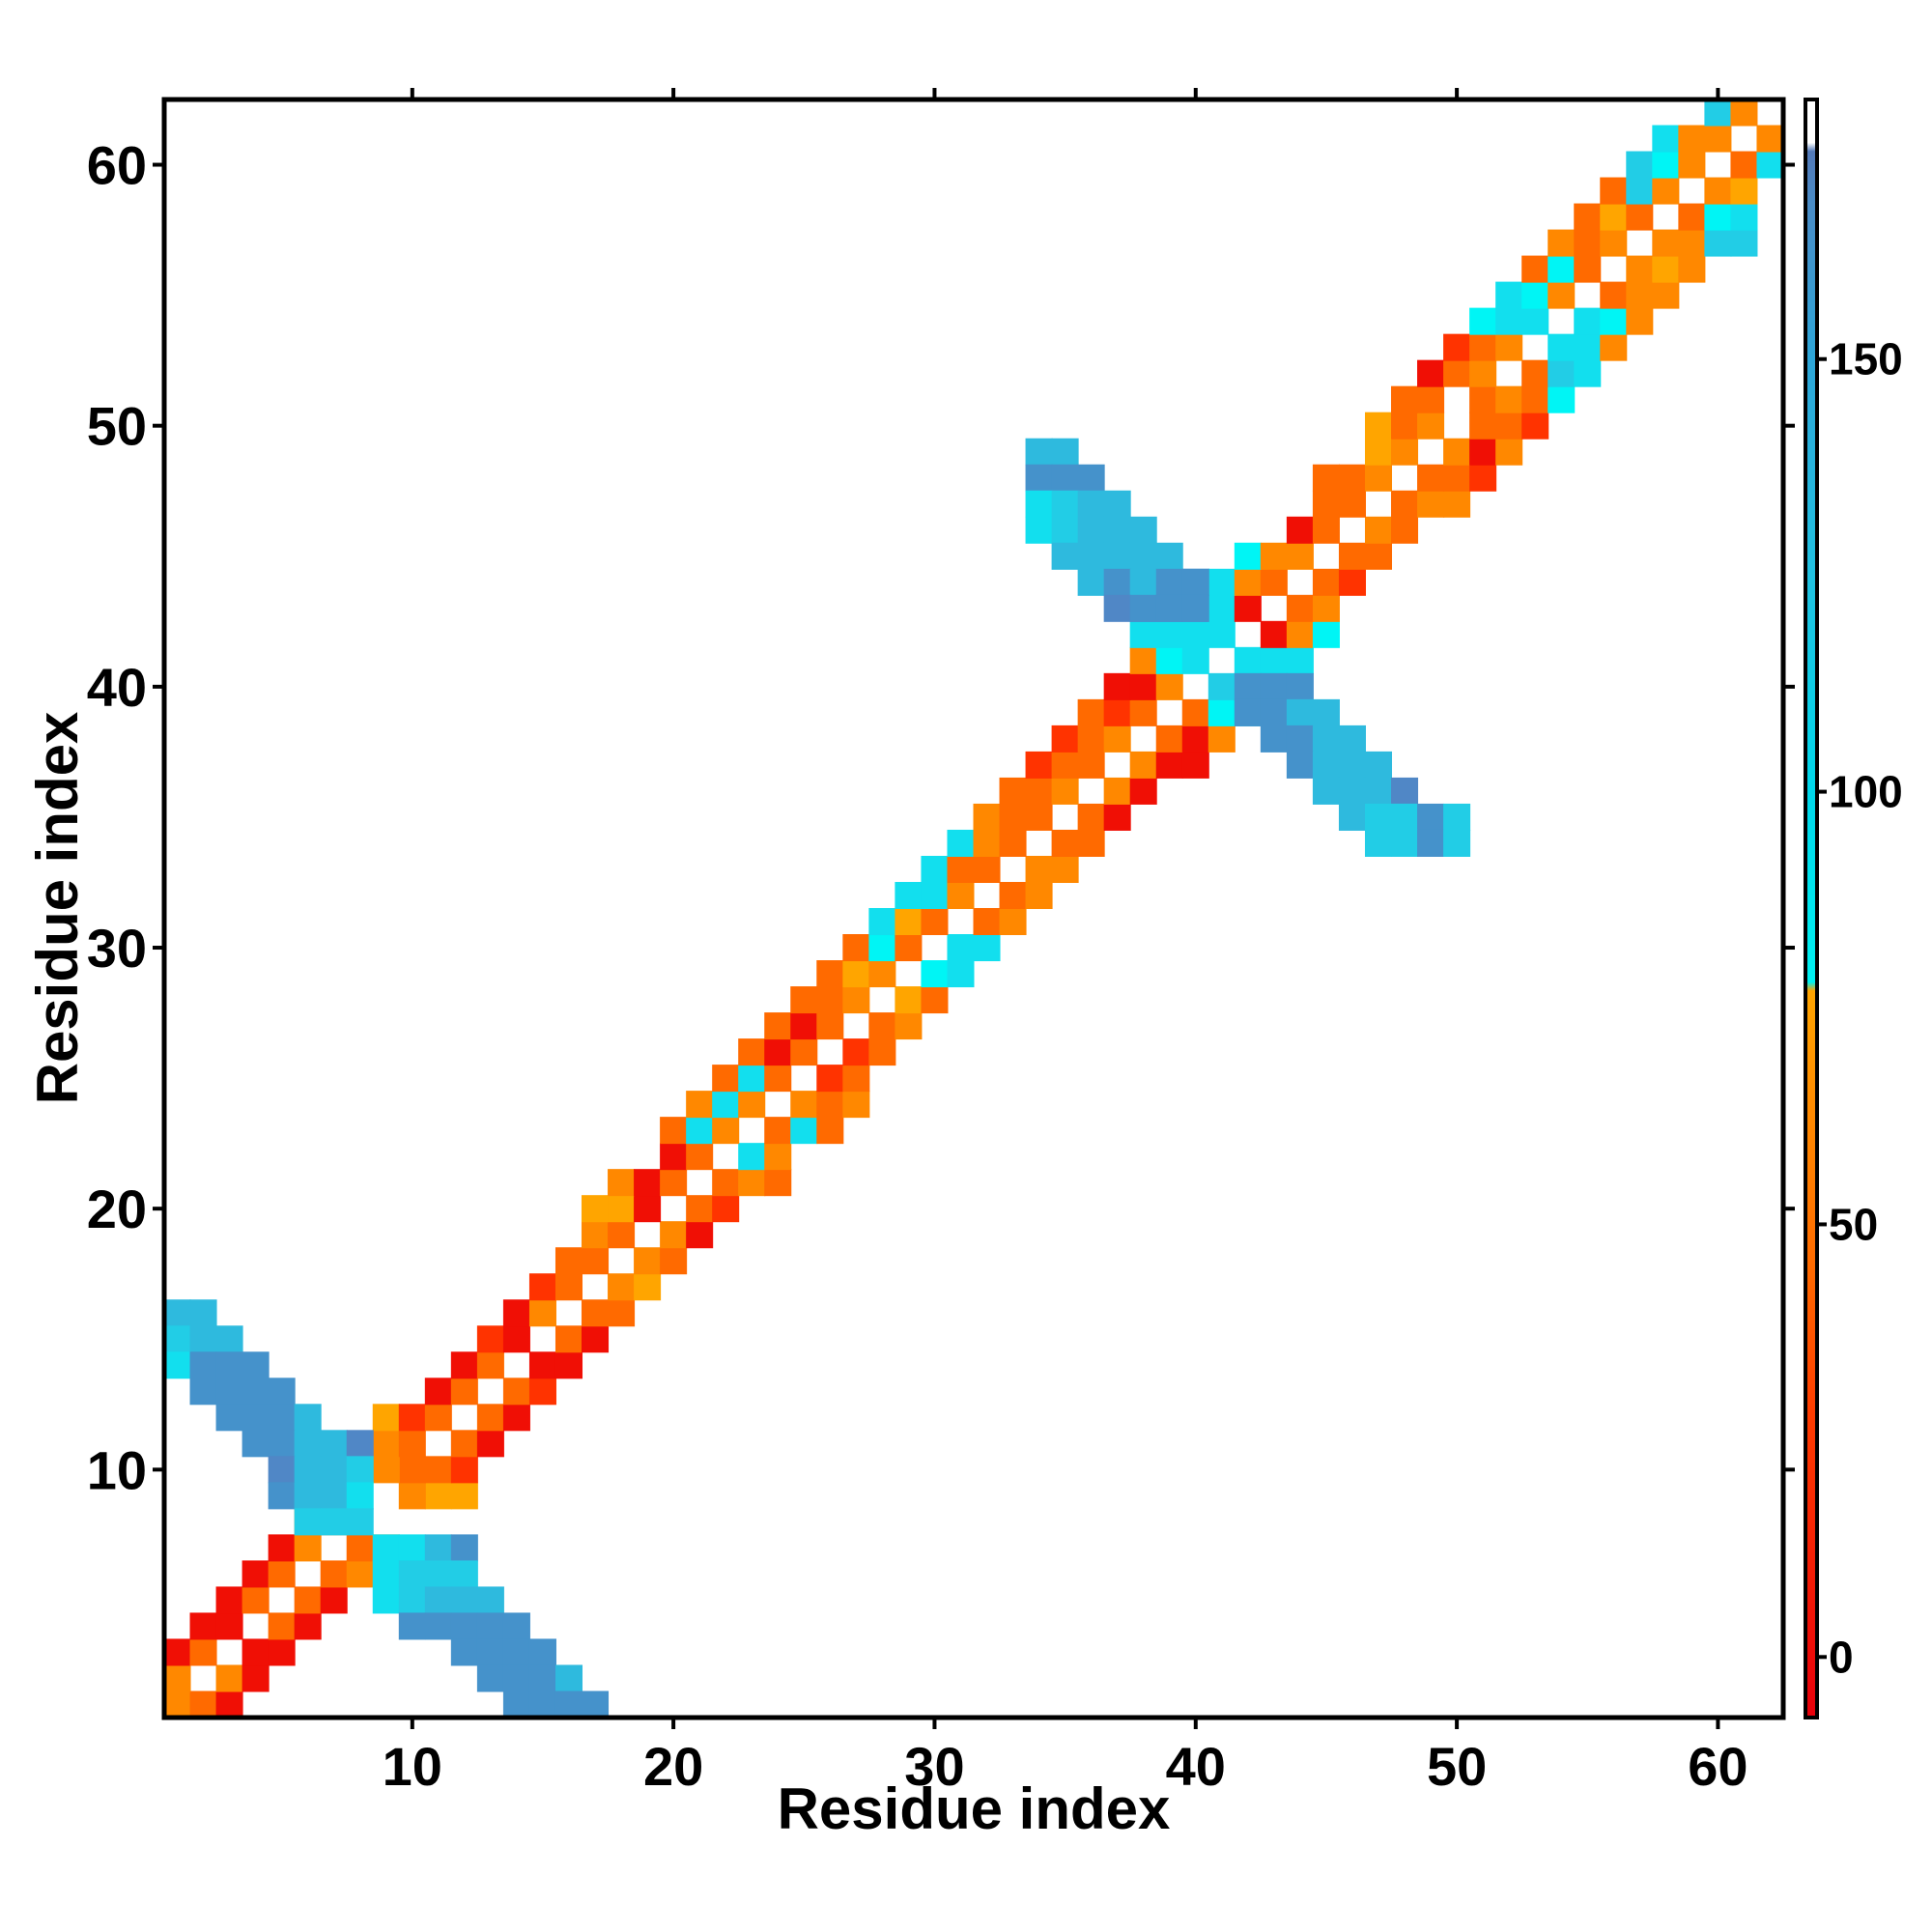 The height and width of the screenshot is (1932, 1932). Describe the element at coordinates (117, 1469) in the screenshot. I see `y-tick-label: 10` at that location.